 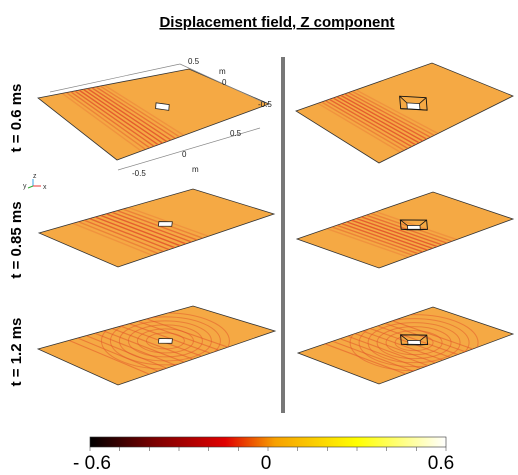 I want to click on svg-text: y, so click(x=25, y=186).